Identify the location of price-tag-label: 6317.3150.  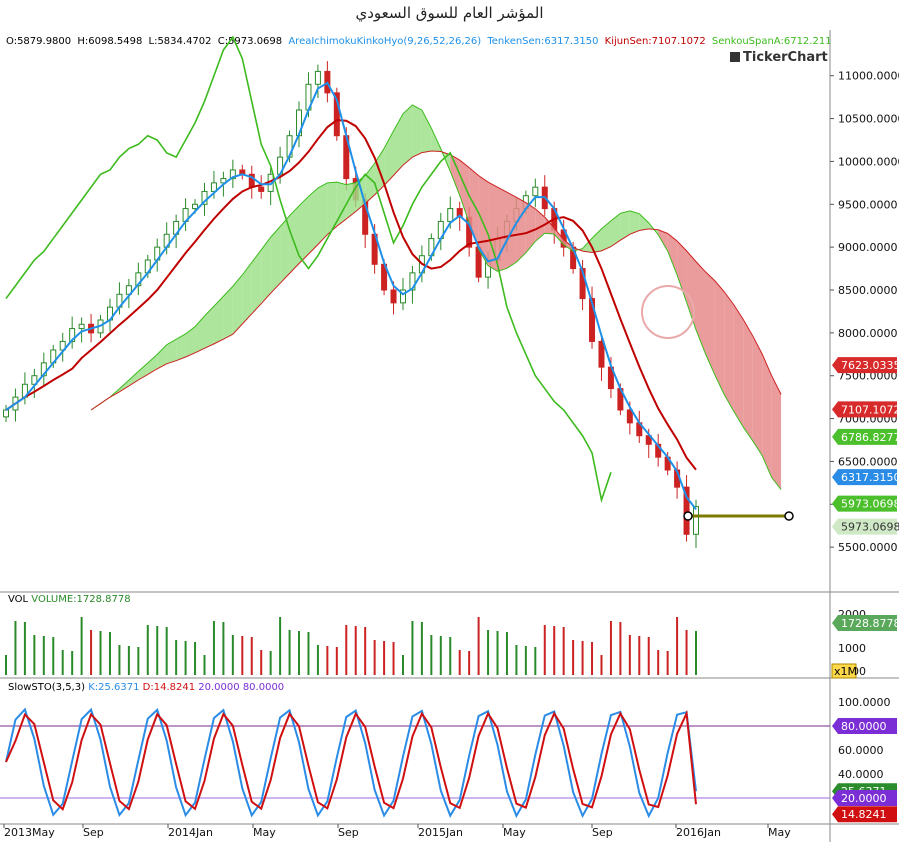
(870, 477).